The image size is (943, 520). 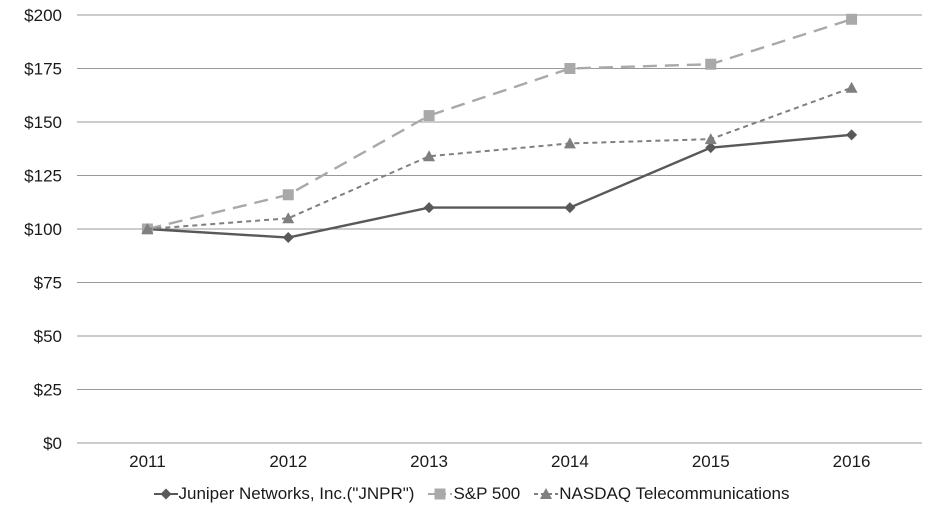 I want to click on y-axis-tick-label: $25, so click(x=48, y=390).